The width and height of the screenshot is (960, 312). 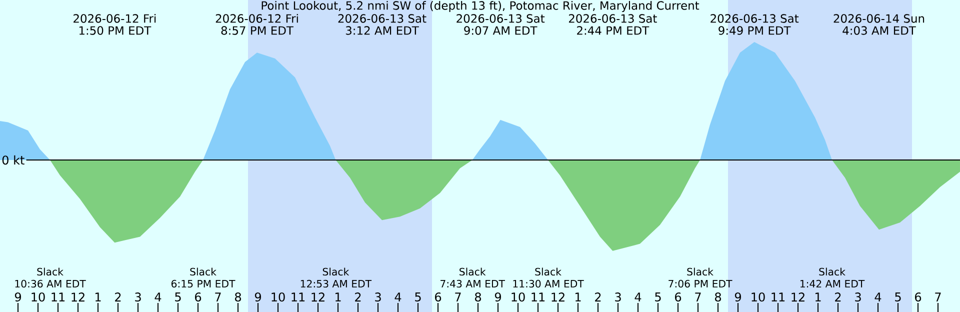 I want to click on text: 8:57 PM EDT, so click(x=257, y=30).